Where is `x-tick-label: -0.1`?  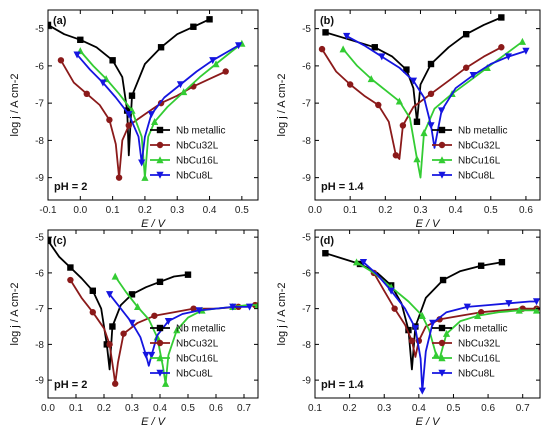
x-tick-label: -0.1 is located at coordinates (48, 210).